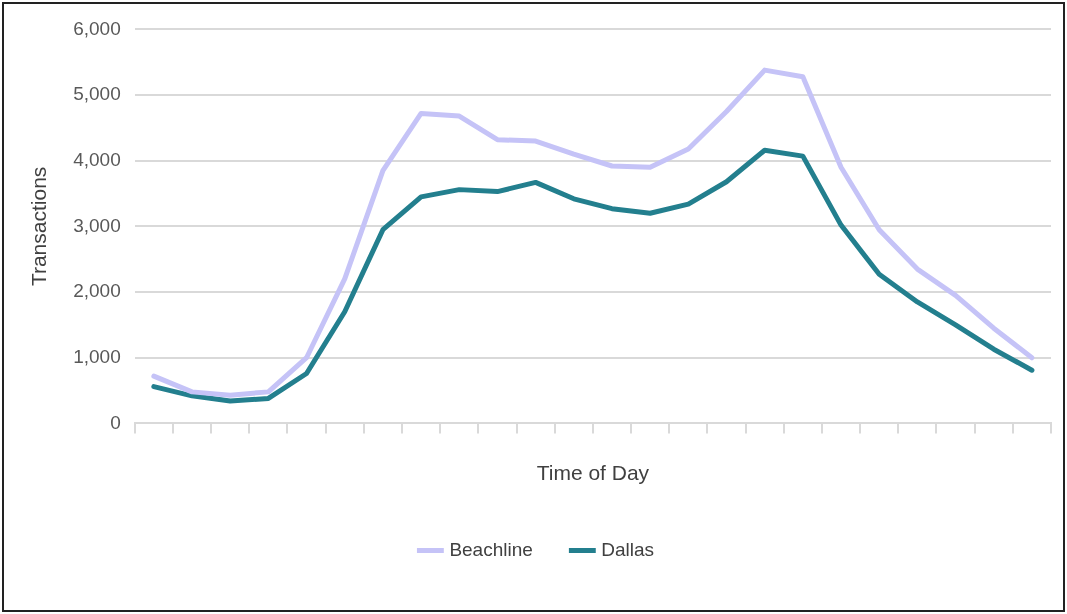 The width and height of the screenshot is (1067, 614). I want to click on y-tick-label: 4,000, so click(97, 159).